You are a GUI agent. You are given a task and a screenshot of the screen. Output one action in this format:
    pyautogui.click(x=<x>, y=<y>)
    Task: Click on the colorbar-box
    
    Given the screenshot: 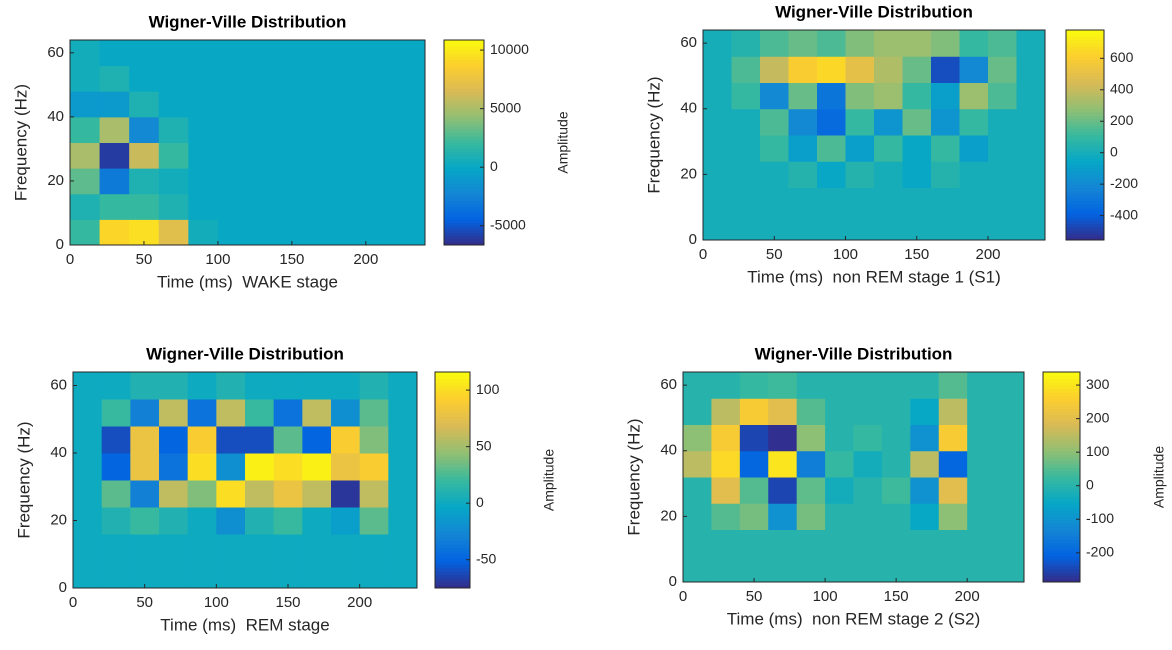 What is the action you would take?
    pyautogui.click(x=1061, y=477)
    